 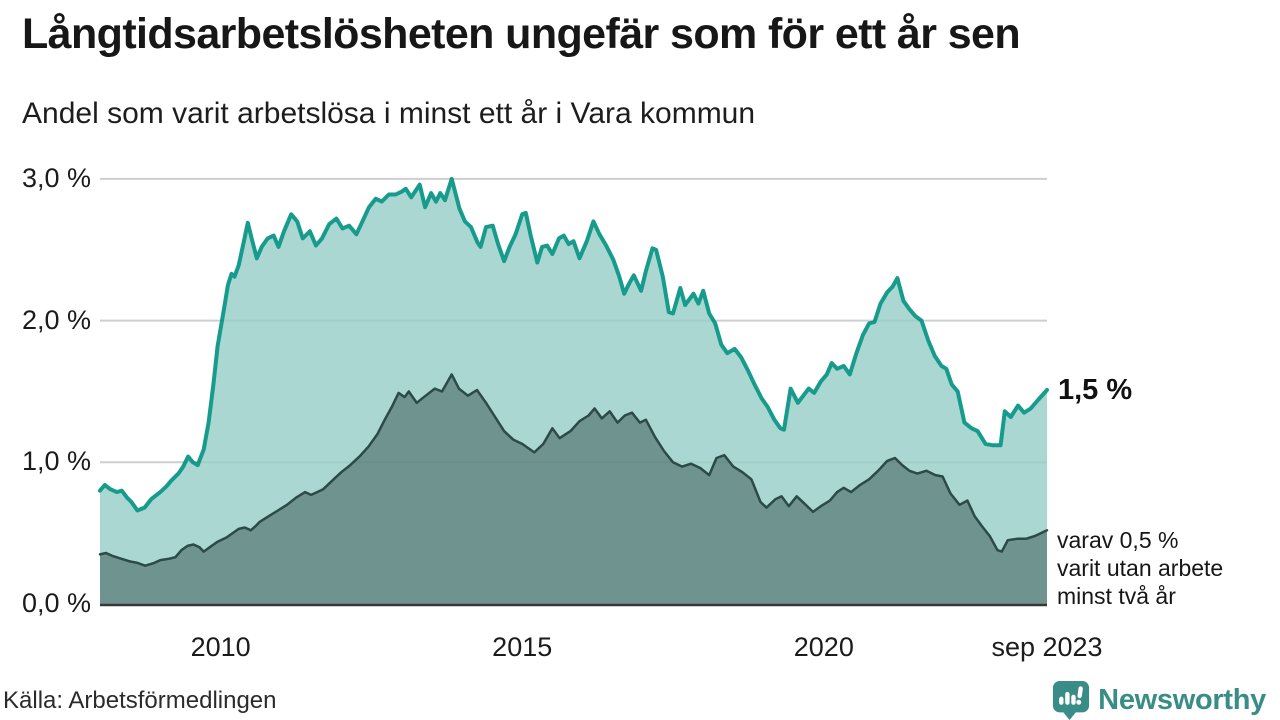 I want to click on latest-value-label: 1,5 %, so click(x=1095, y=390).